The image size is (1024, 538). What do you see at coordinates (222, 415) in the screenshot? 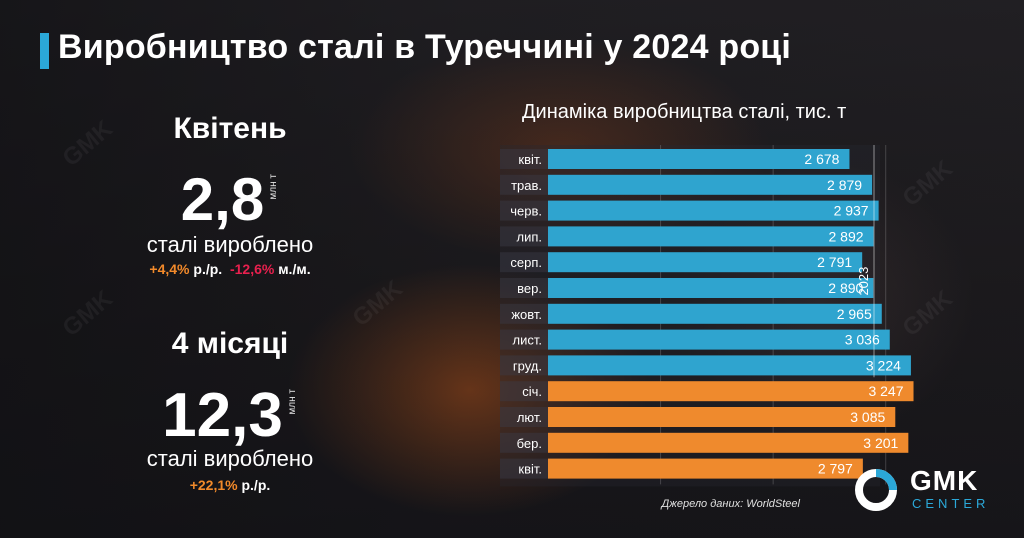
I see `four-months-value: 12,3` at bounding box center [222, 415].